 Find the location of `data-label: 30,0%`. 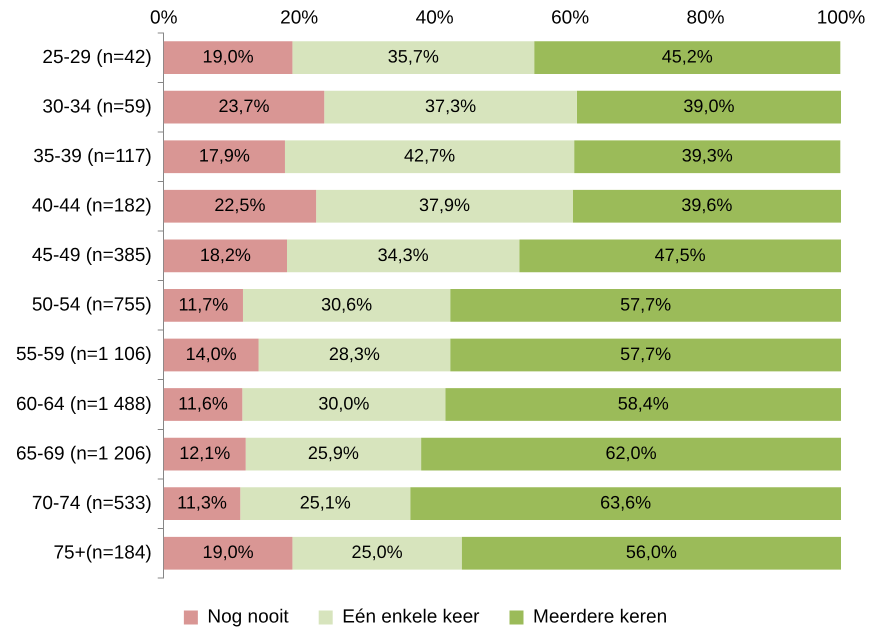

data-label: 30,0% is located at coordinates (344, 403).